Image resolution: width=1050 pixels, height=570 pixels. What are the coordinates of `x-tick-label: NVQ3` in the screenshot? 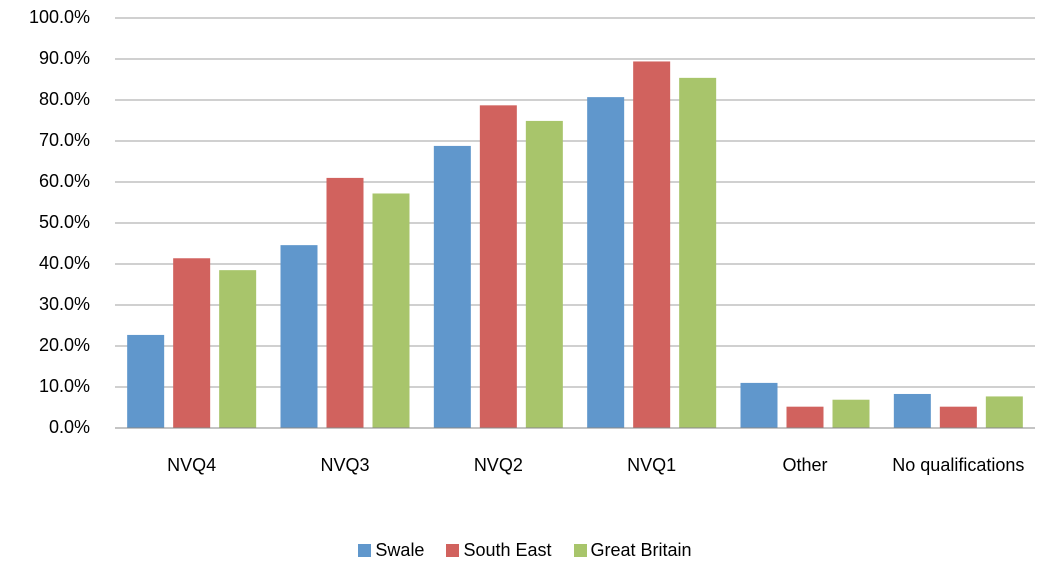 It's located at (345, 465).